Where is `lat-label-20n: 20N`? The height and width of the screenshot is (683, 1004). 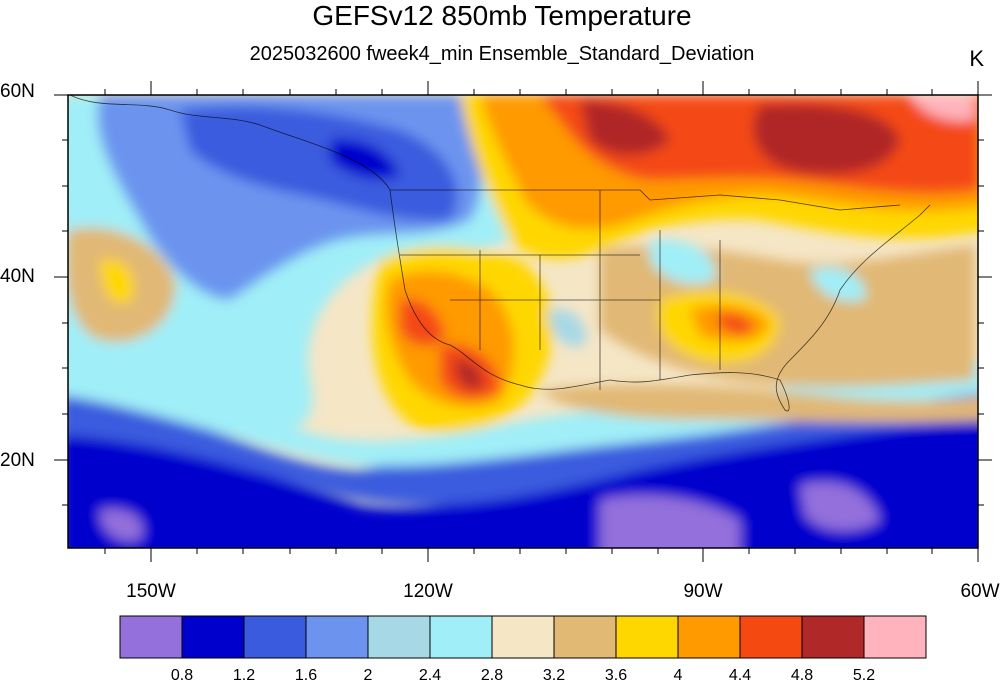
lat-label-20n: 20N is located at coordinates (17, 460).